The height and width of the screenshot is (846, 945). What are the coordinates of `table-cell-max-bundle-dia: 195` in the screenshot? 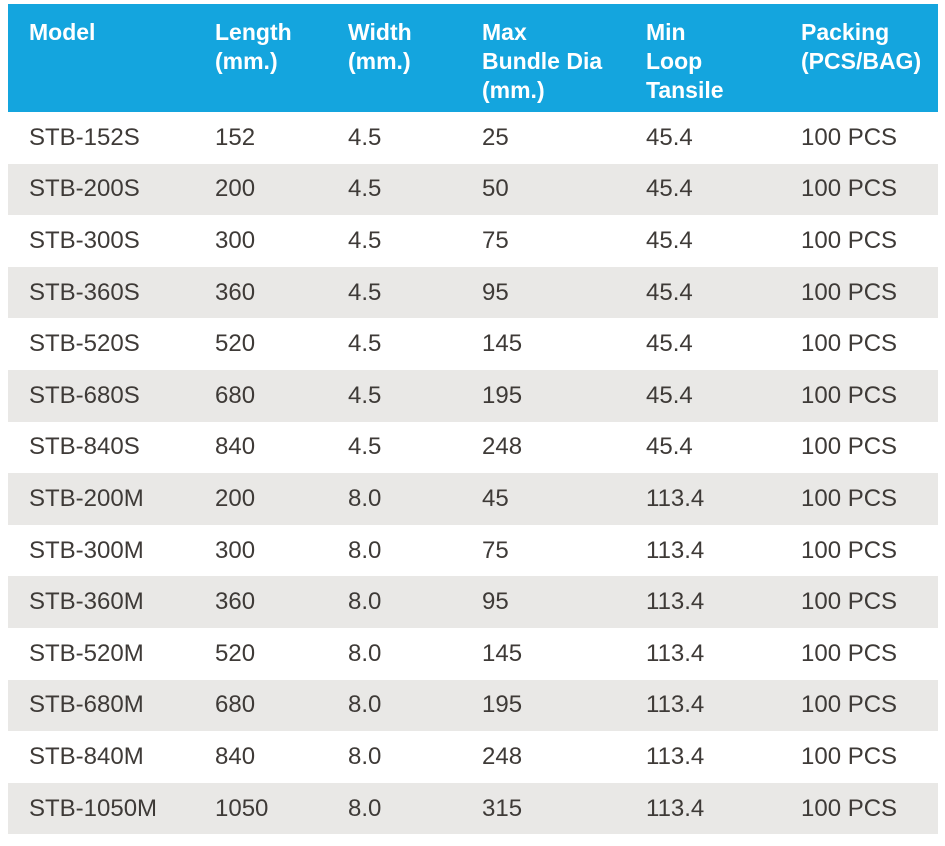 It's located at (502, 705).